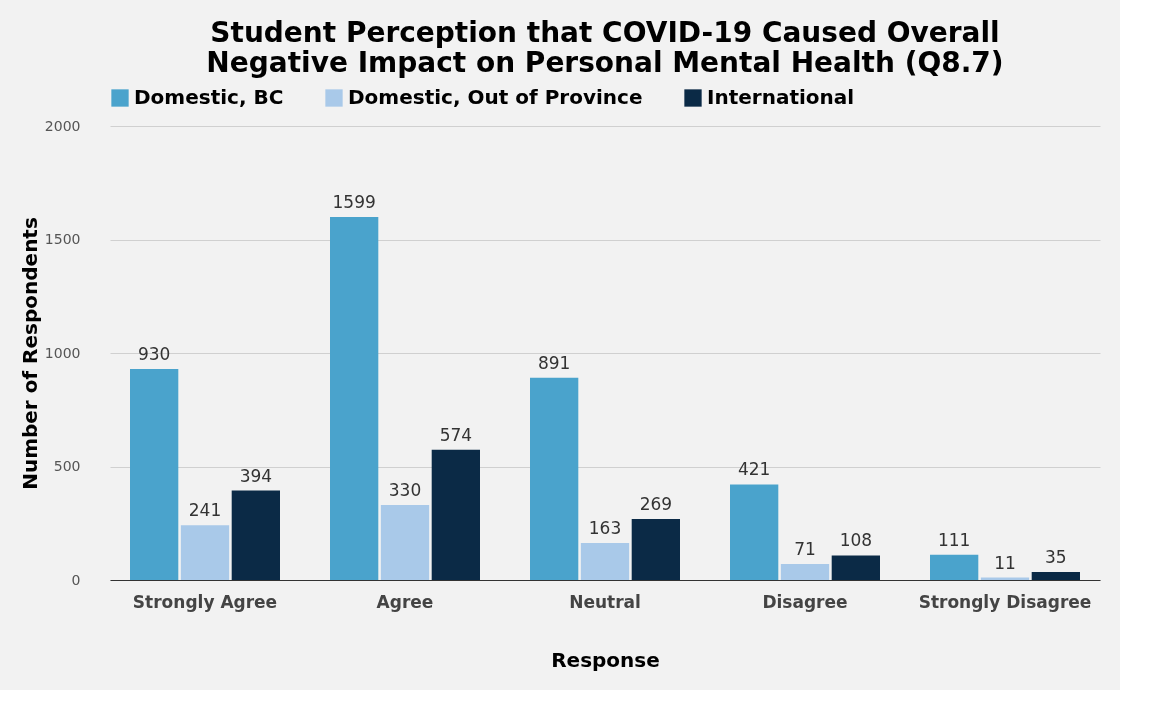  Describe the element at coordinates (209, 97) in the screenshot. I see `legend-label: Domestic, BC` at that location.